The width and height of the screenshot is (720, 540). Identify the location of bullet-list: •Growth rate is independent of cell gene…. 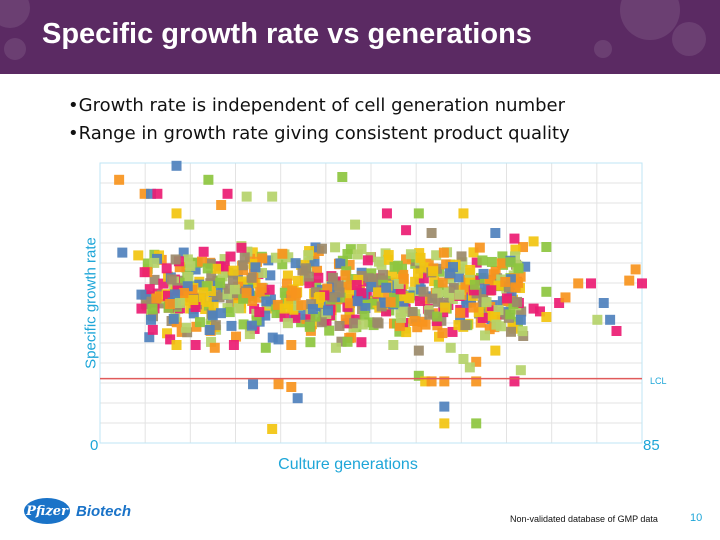
(319, 120).